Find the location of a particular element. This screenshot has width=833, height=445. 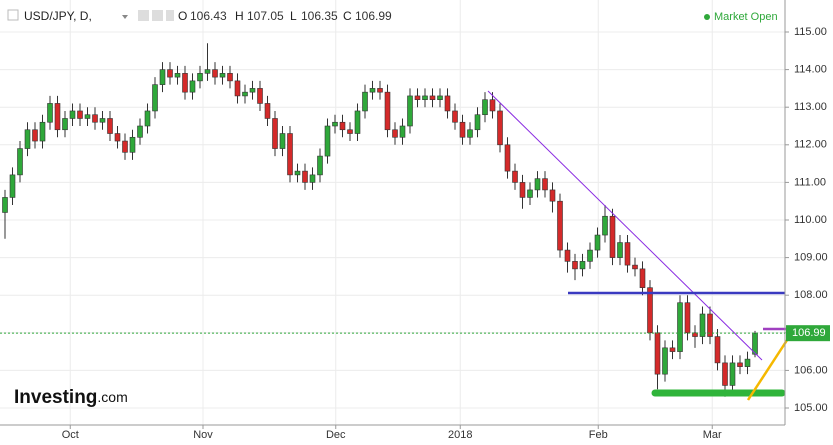

close-label: C is located at coordinates (347, 16).